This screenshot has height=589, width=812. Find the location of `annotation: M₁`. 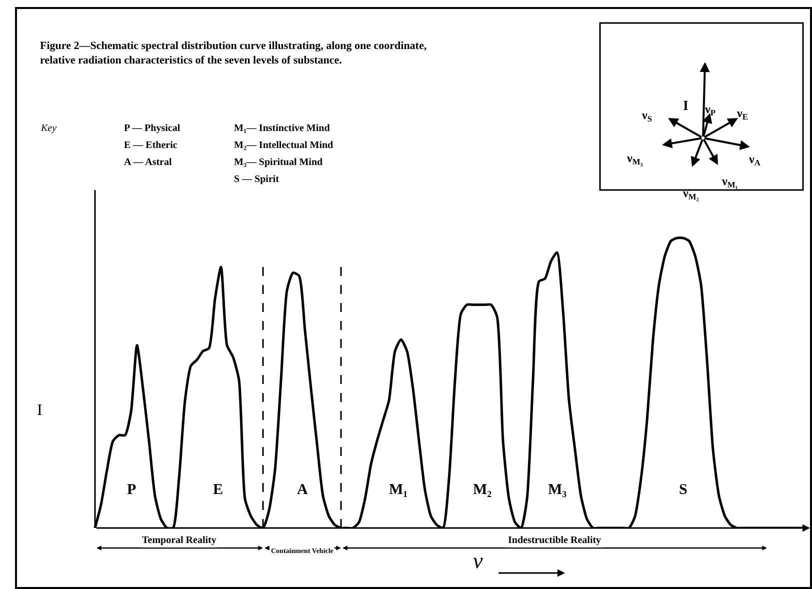

annotation: M₁ is located at coordinates (398, 490).